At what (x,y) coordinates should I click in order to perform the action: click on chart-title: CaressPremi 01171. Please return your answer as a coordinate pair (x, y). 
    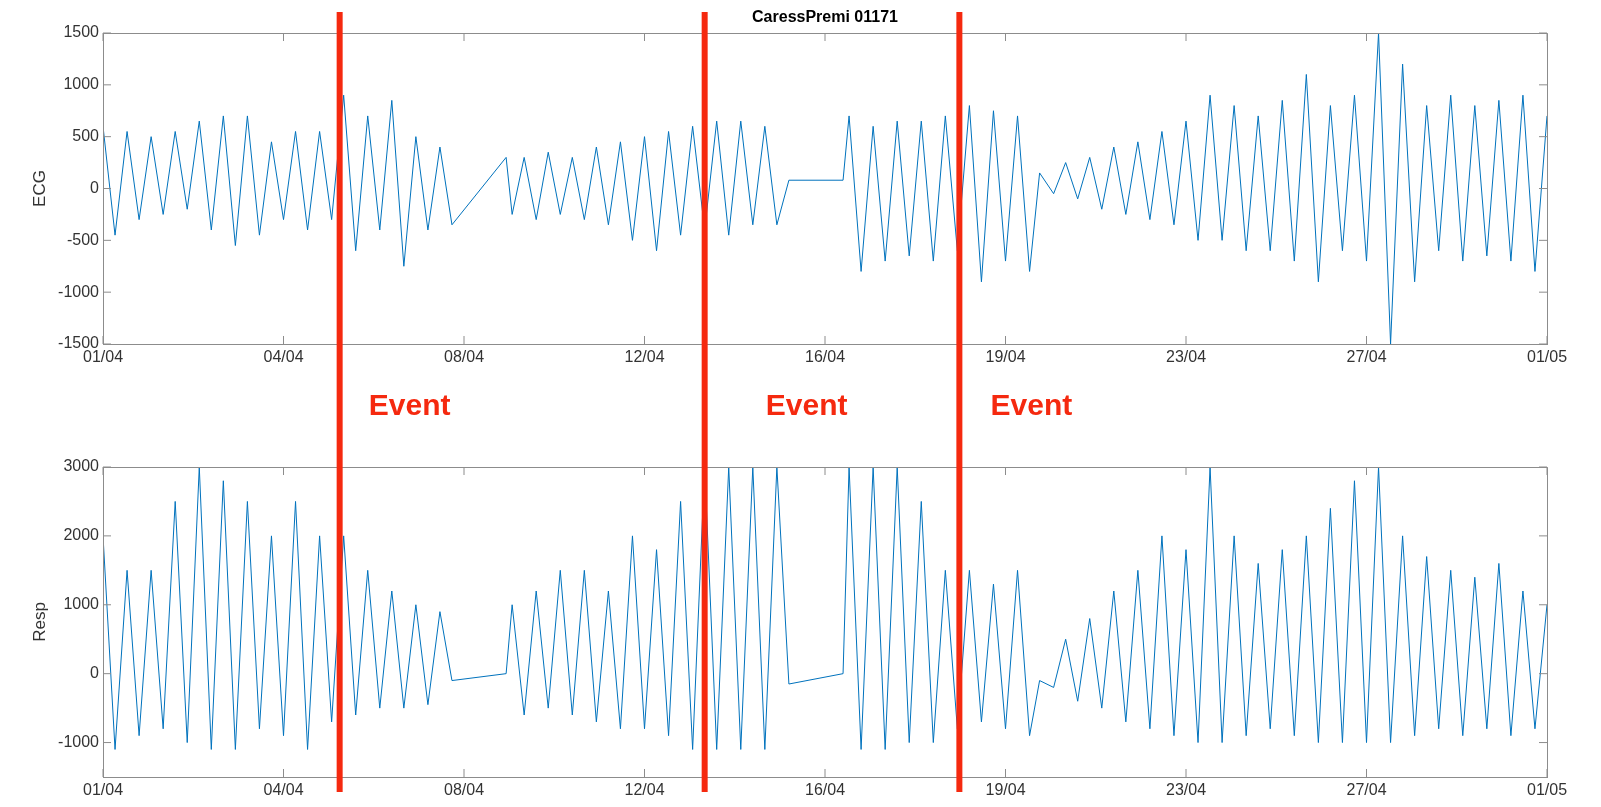
    Looking at the image, I should click on (825, 17).